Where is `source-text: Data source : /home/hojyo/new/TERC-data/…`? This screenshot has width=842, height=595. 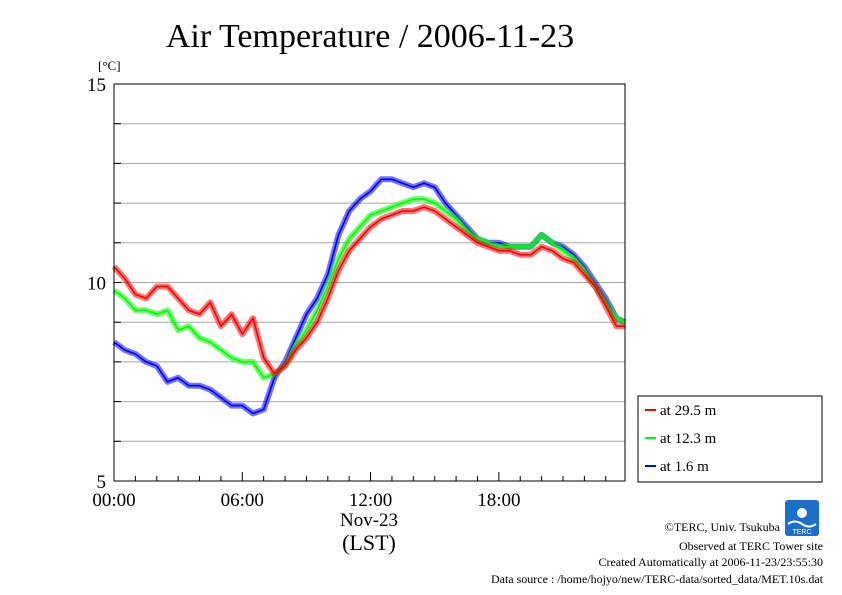 source-text: Data source : /home/hojyo/new/TERC-data/… is located at coordinates (657, 579).